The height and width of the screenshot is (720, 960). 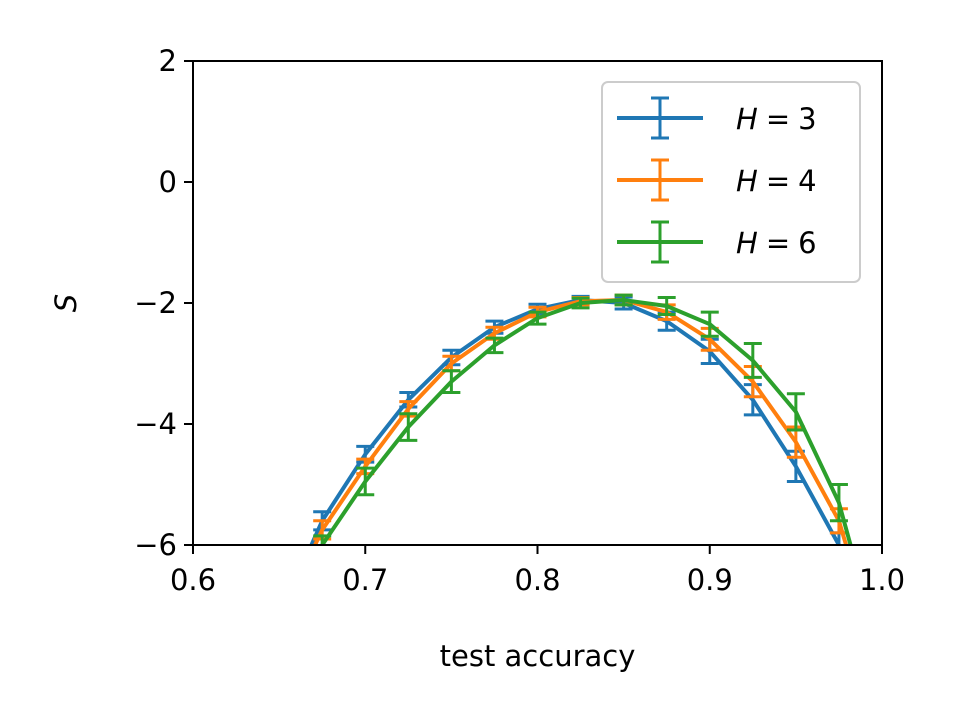 I want to click on y-axis: −6 −4 −2 0 2, so click(x=163, y=303).